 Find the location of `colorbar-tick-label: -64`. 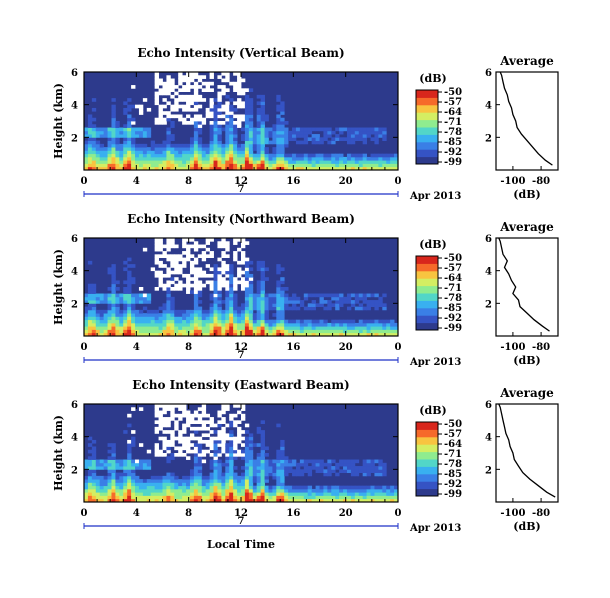

colorbar-tick-label: -64 is located at coordinates (453, 112).